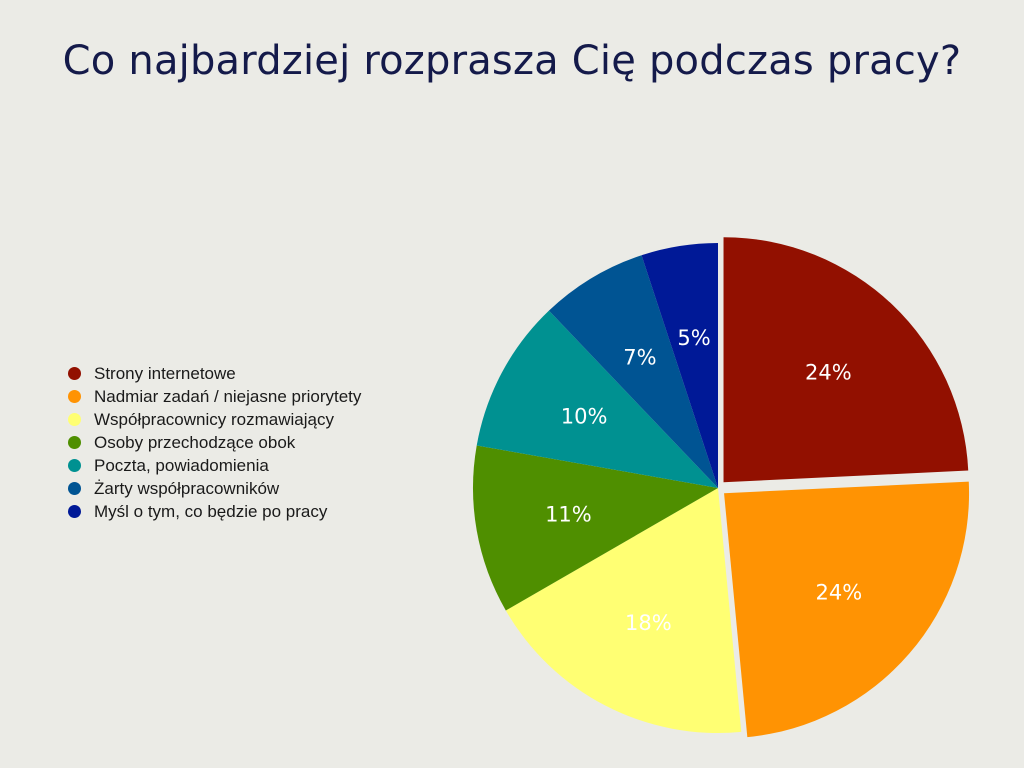  I want to click on legend-item: Poczta, powiadomienia, so click(214, 465).